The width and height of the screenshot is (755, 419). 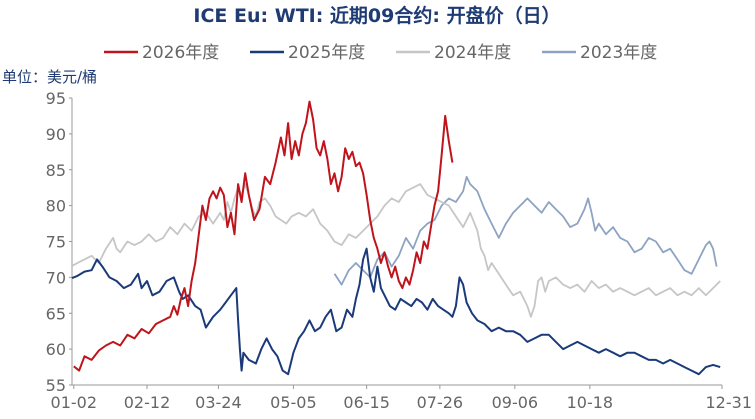 What do you see at coordinates (56, 349) in the screenshot?
I see `y-tick-label: 60` at bounding box center [56, 349].